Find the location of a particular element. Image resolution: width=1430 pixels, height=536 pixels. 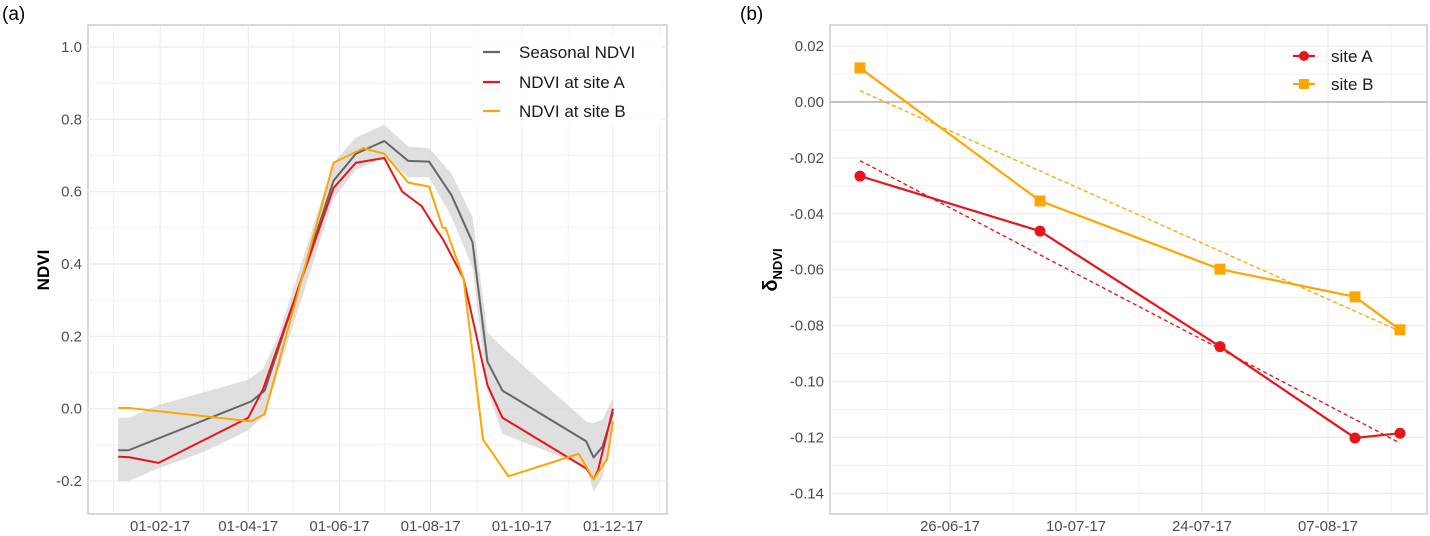

y-tick-label: 0.2 is located at coordinates (71, 336).